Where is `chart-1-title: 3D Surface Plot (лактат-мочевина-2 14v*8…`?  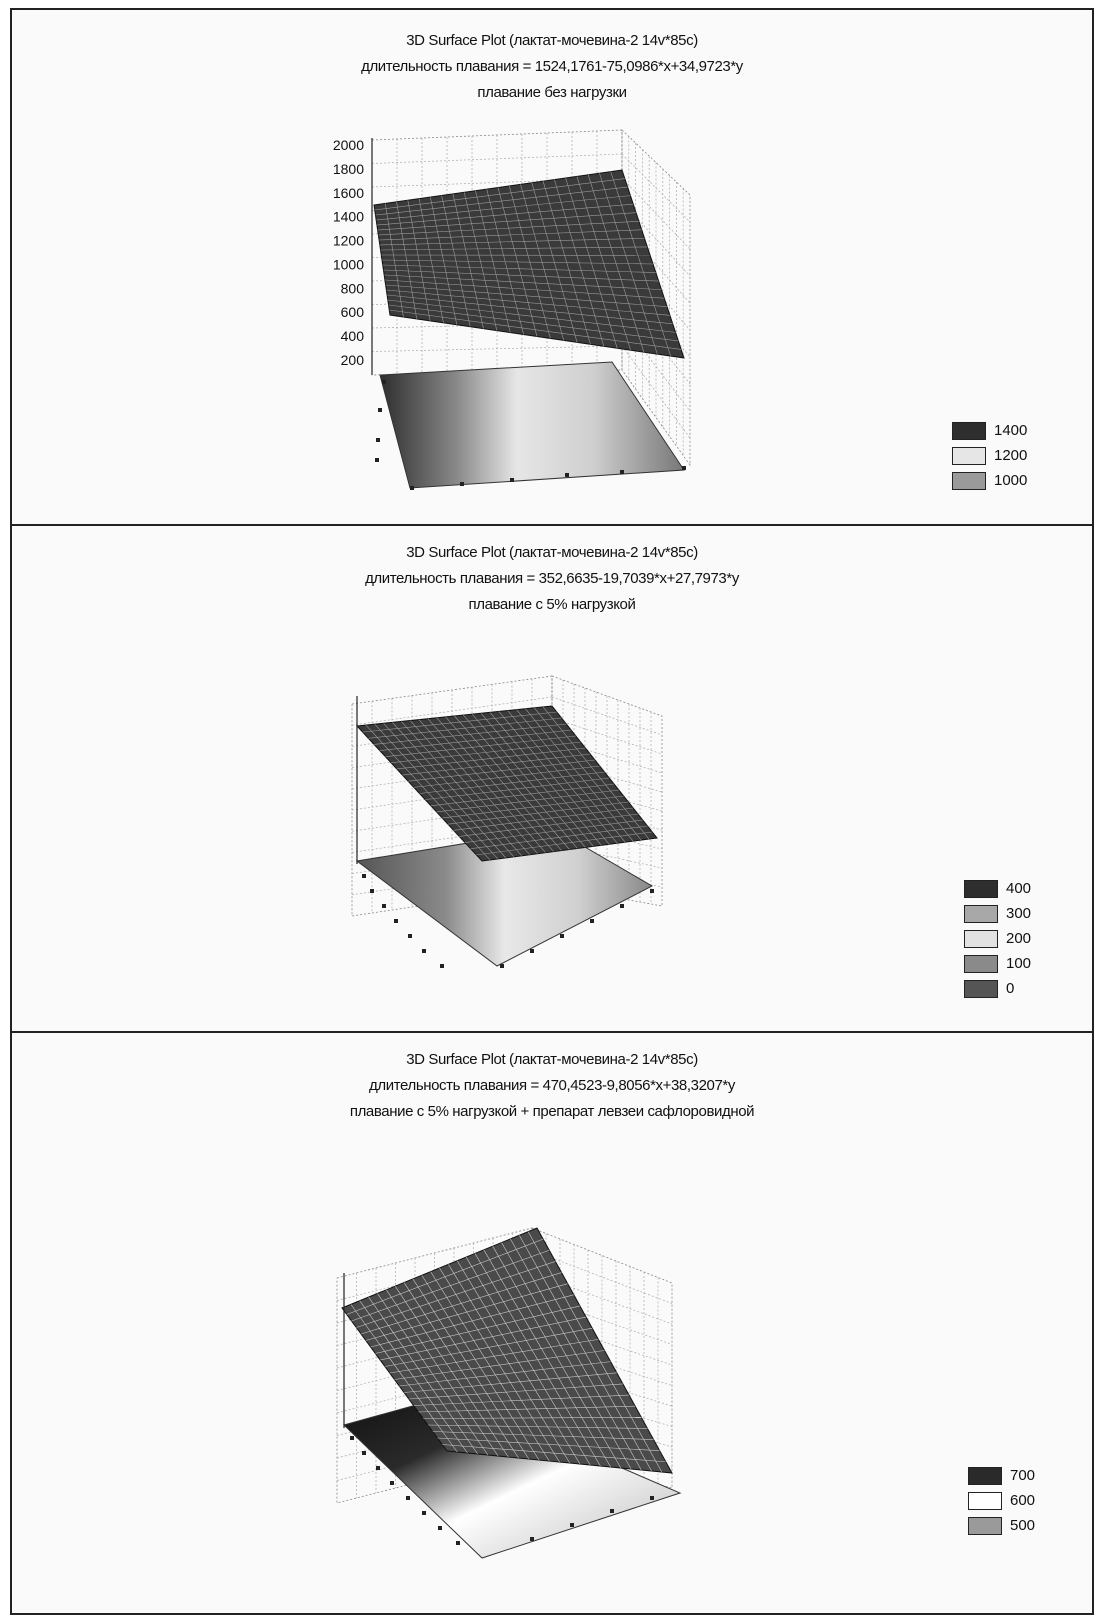 chart-1-title: 3D Surface Plot (лактат-мочевина-2 14v*8… is located at coordinates (552, 40).